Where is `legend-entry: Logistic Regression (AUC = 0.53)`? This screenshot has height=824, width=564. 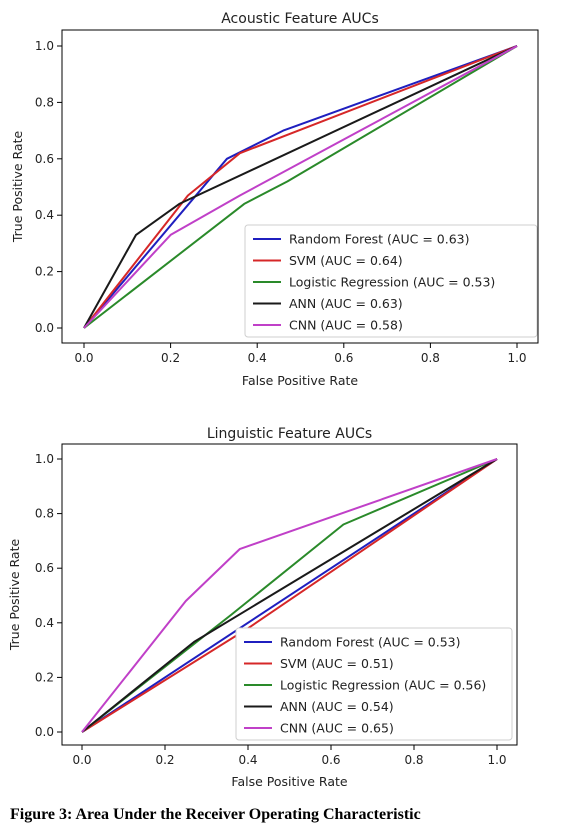
legend-entry: Logistic Regression (AUC = 0.53) is located at coordinates (392, 282).